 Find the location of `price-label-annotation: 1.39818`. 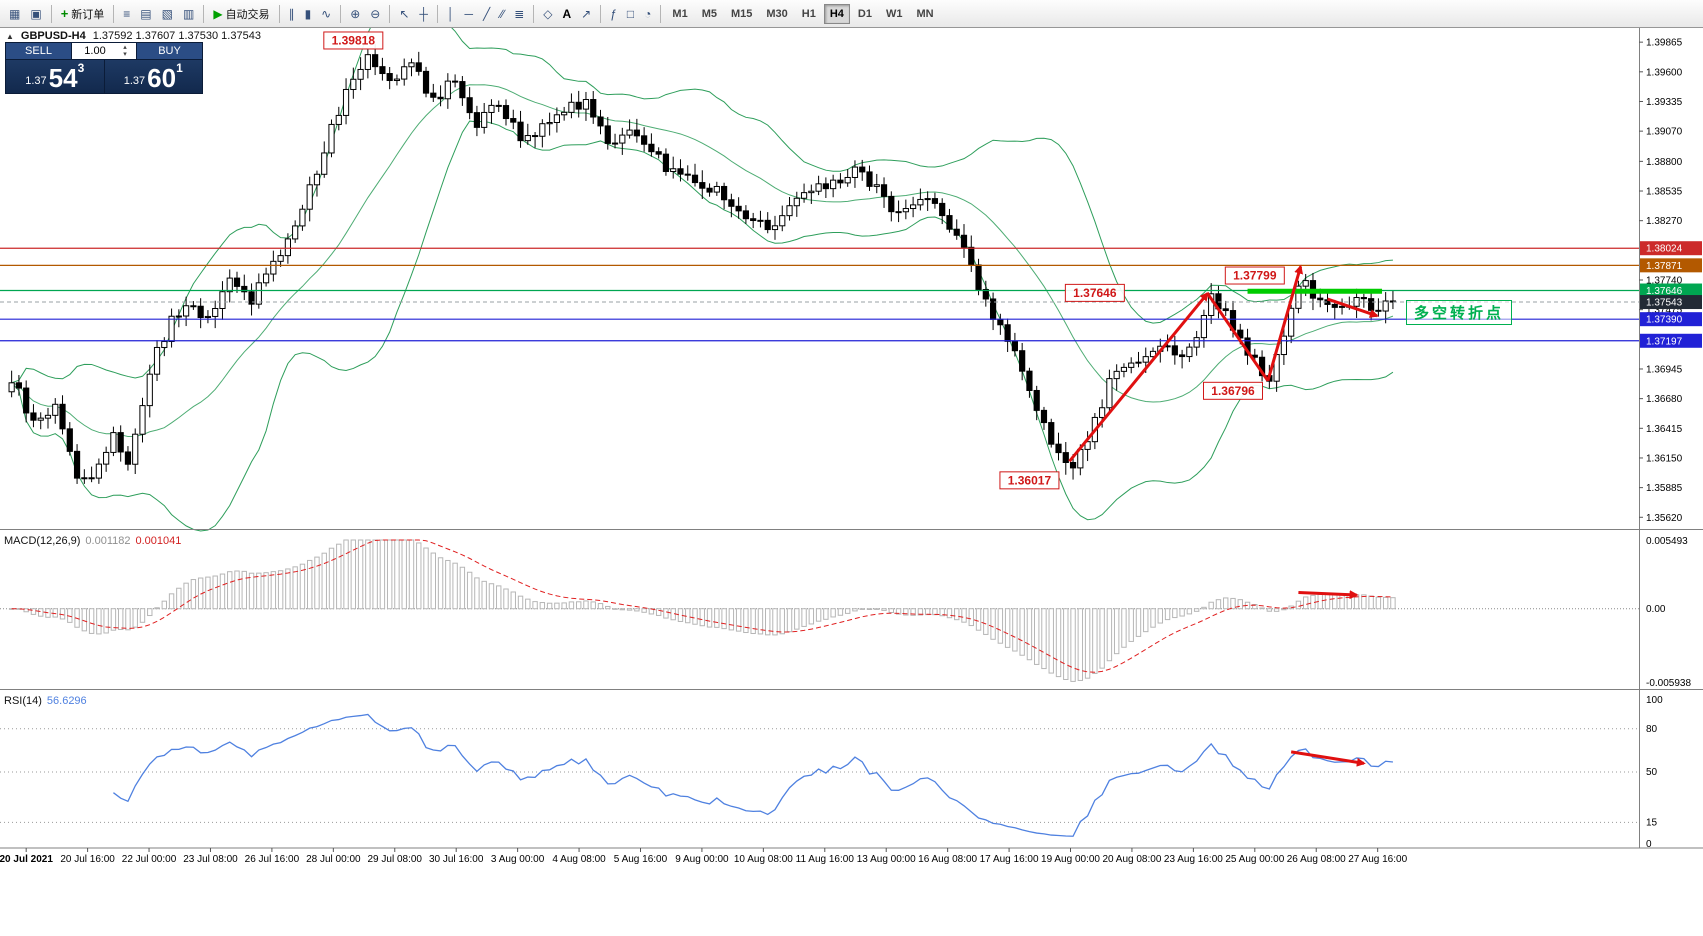

price-label-annotation: 1.39818 is located at coordinates (353, 40).